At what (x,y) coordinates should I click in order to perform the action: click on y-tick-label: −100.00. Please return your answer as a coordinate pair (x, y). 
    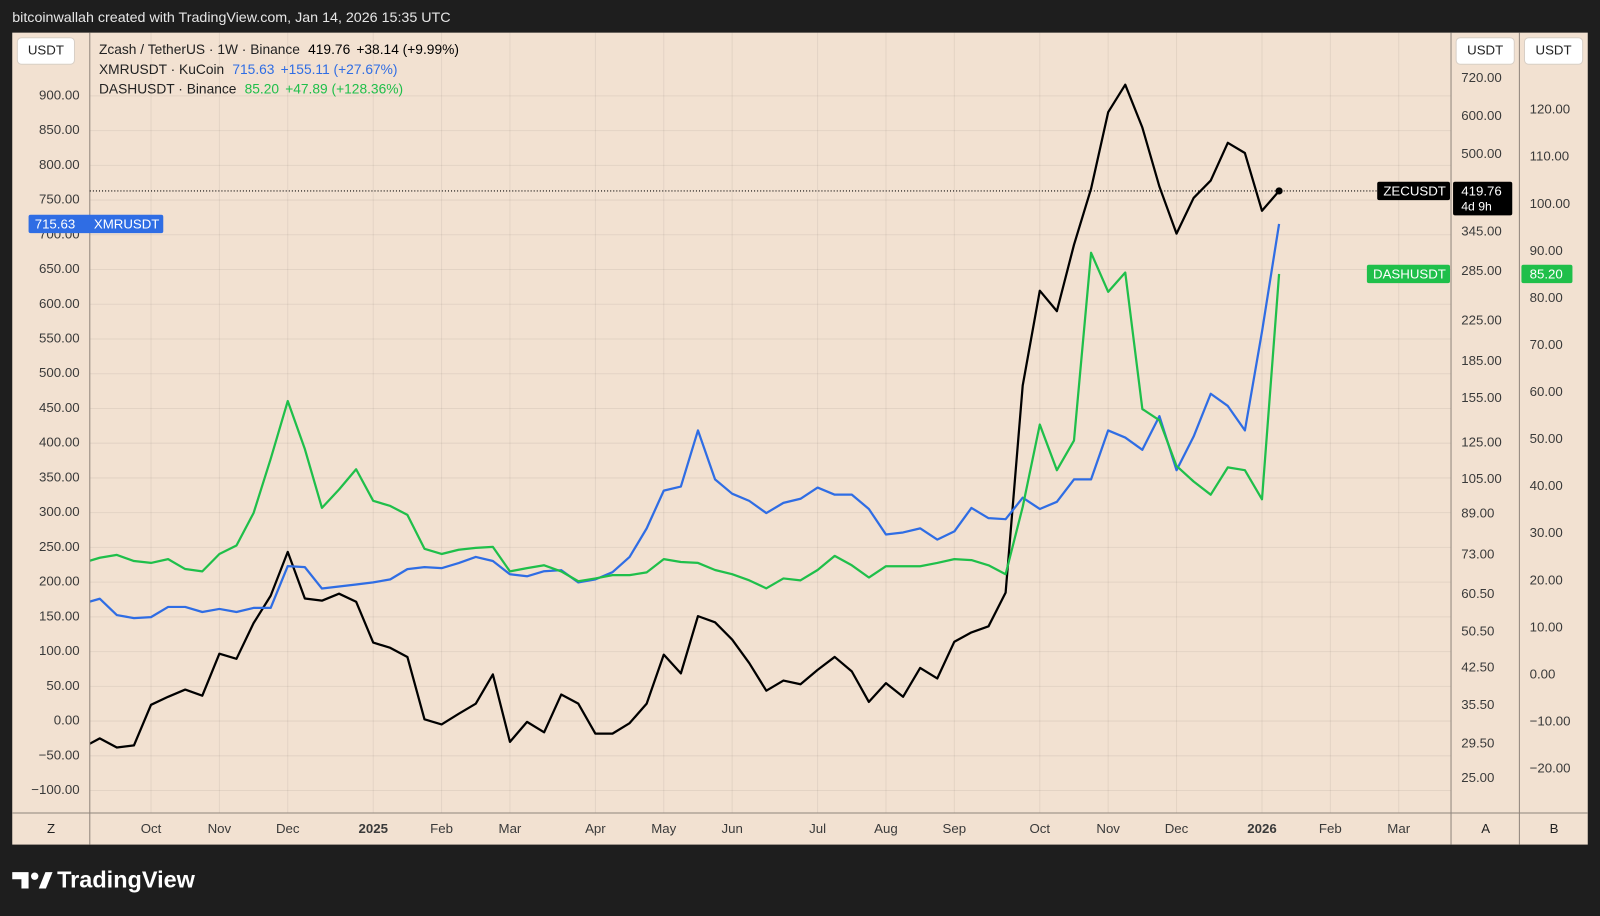
    Looking at the image, I should click on (55, 789).